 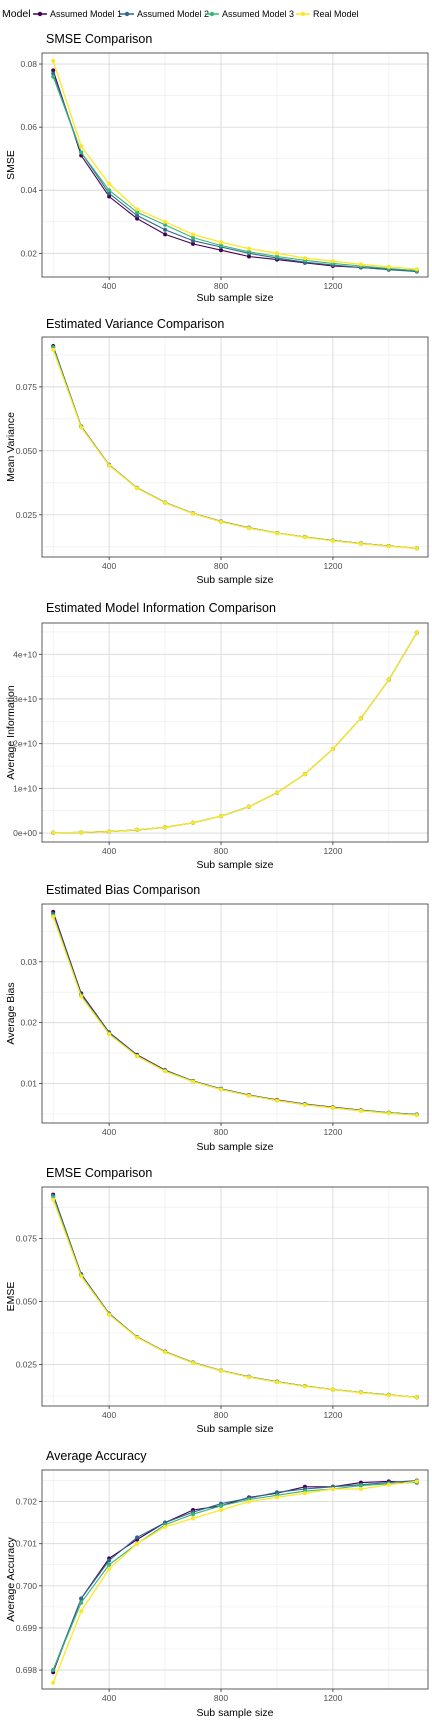 What do you see at coordinates (99, 1173) in the screenshot?
I see `chart-title: EMSE Comparison` at bounding box center [99, 1173].